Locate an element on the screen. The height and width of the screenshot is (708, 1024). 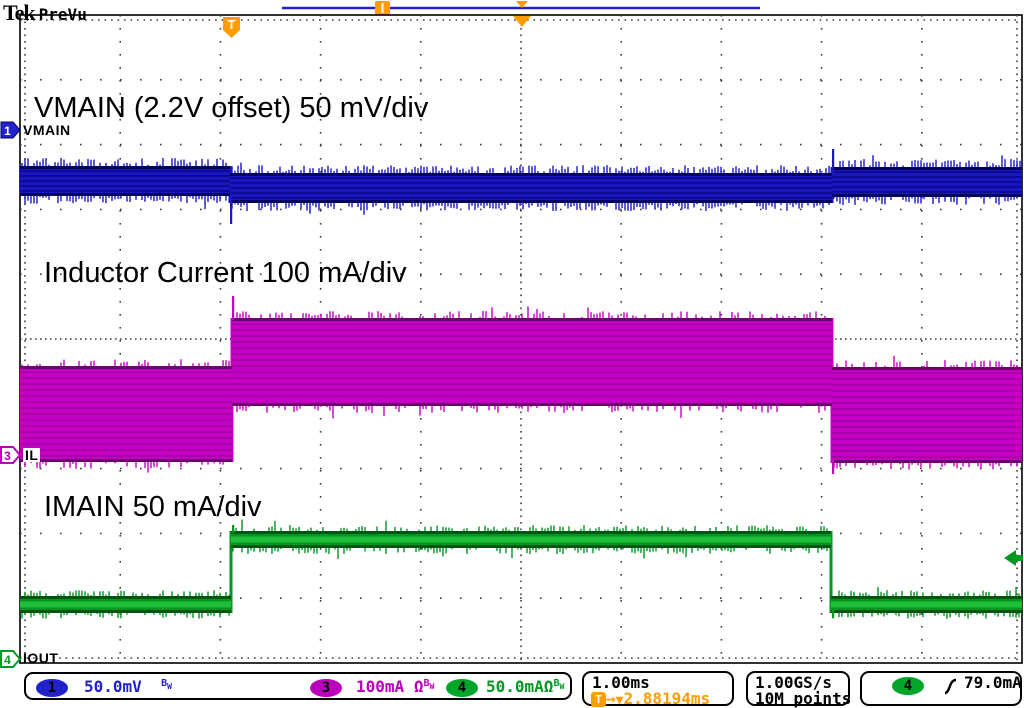
ch3-bw-limit-icon: BW is located at coordinates (429, 684).